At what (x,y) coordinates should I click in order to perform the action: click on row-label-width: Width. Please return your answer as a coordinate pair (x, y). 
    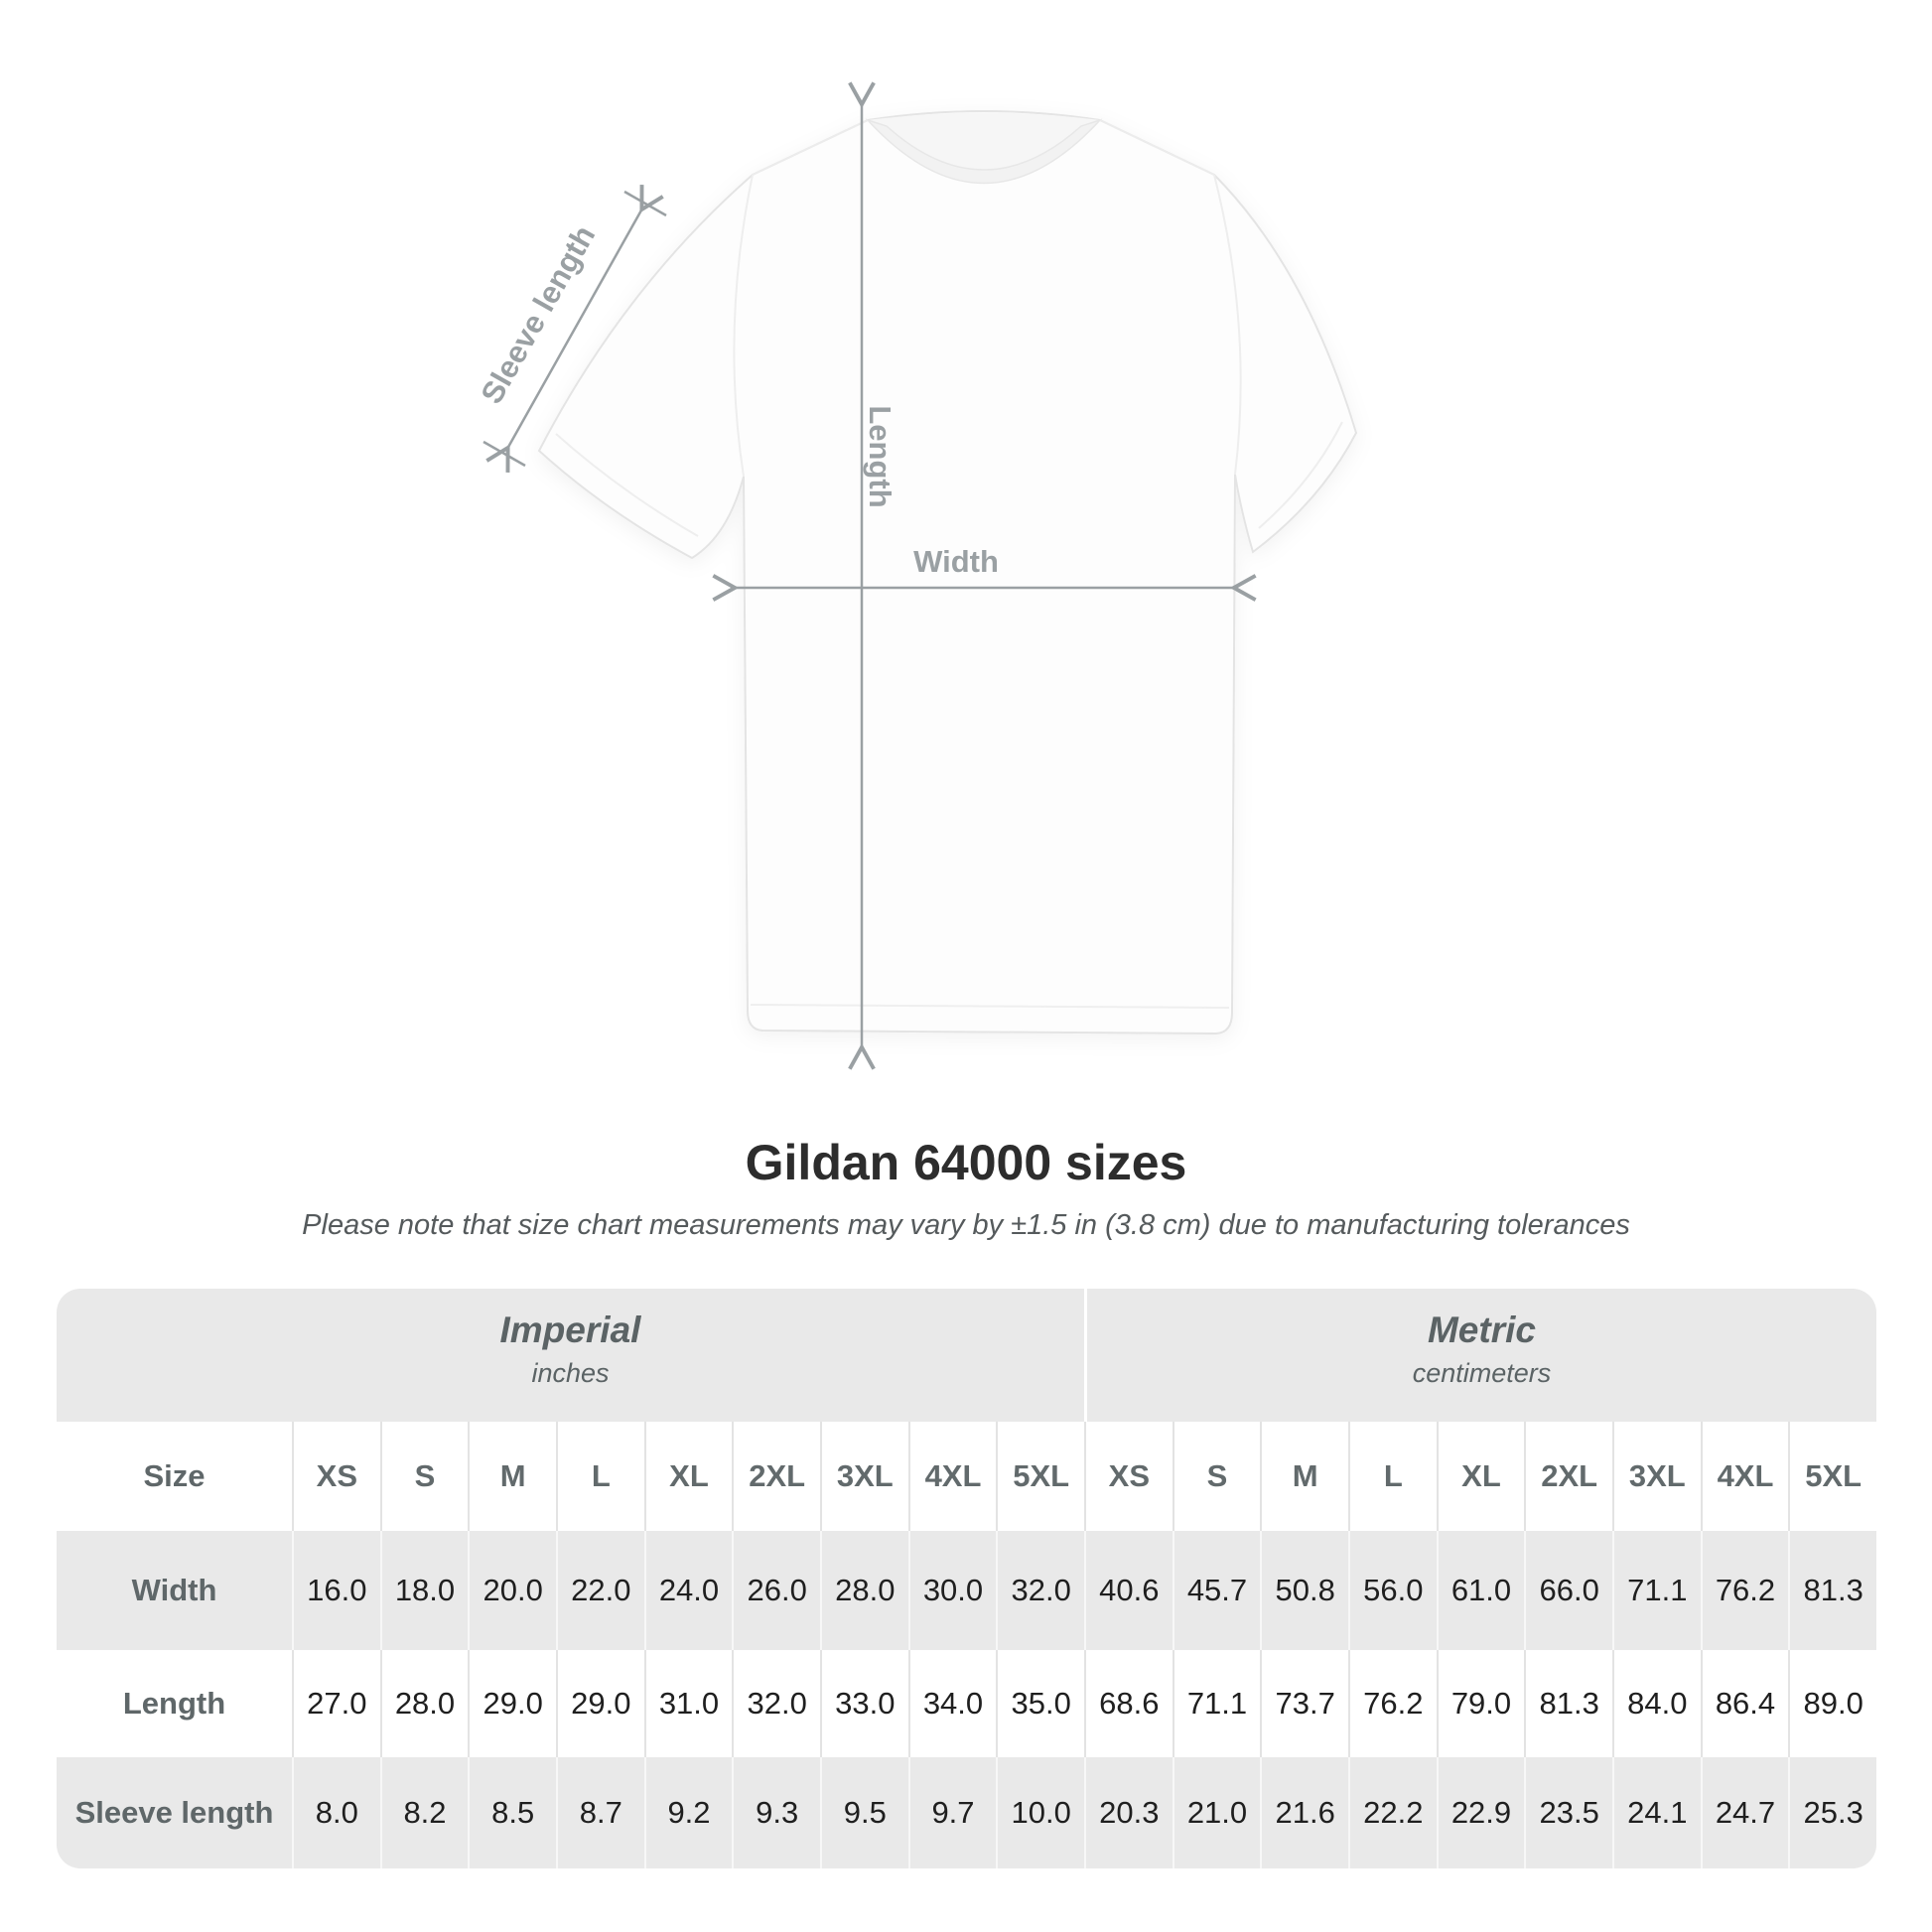
    Looking at the image, I should click on (174, 1591).